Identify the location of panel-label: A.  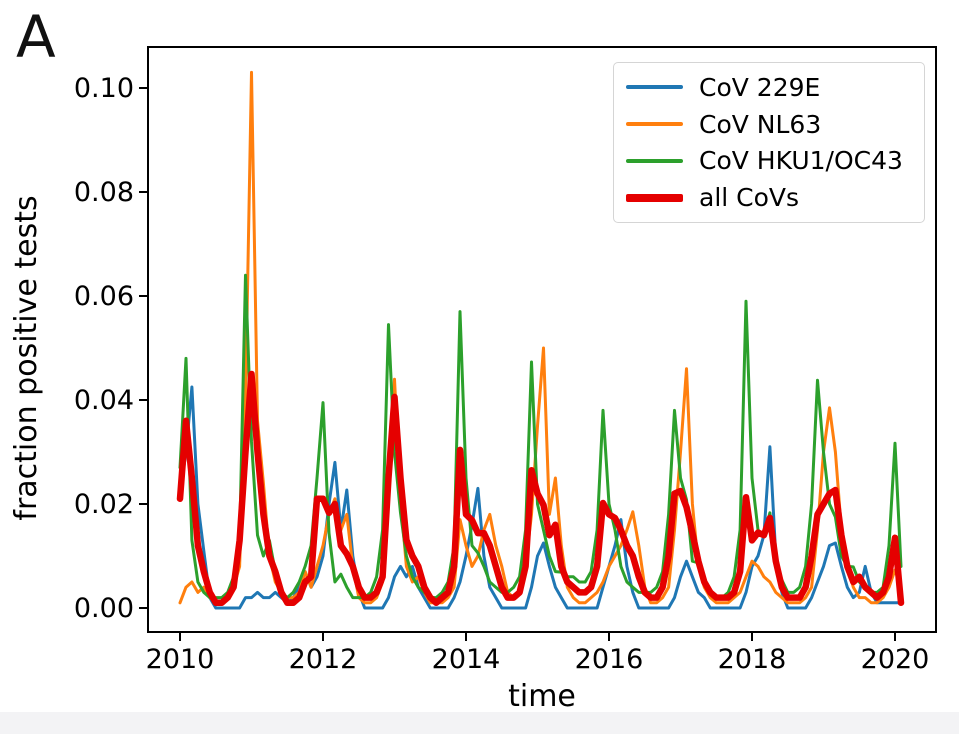
(36, 37).